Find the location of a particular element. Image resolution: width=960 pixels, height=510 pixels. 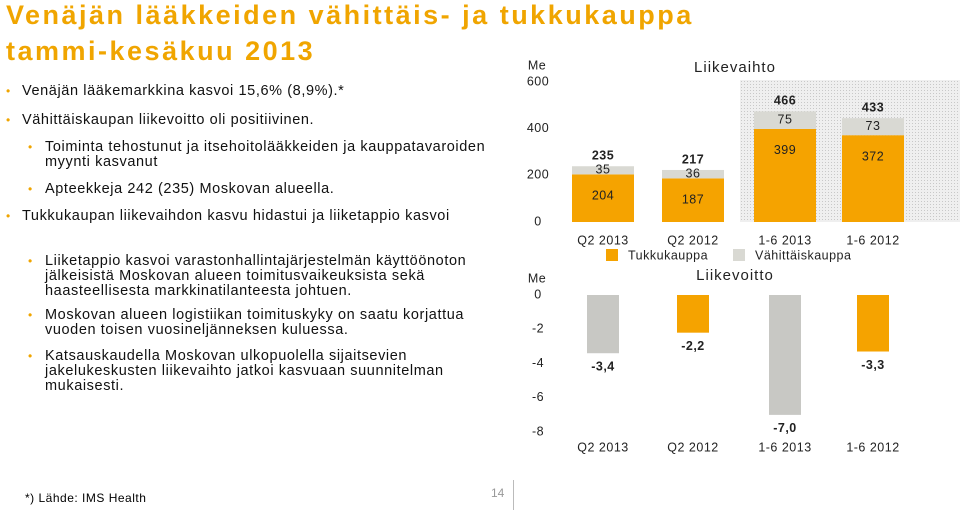

value-label: 204 is located at coordinates (603, 196).